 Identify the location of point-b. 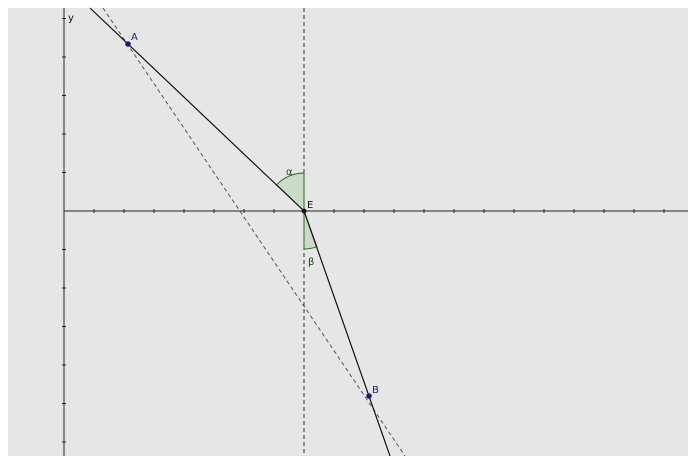
(369, 396).